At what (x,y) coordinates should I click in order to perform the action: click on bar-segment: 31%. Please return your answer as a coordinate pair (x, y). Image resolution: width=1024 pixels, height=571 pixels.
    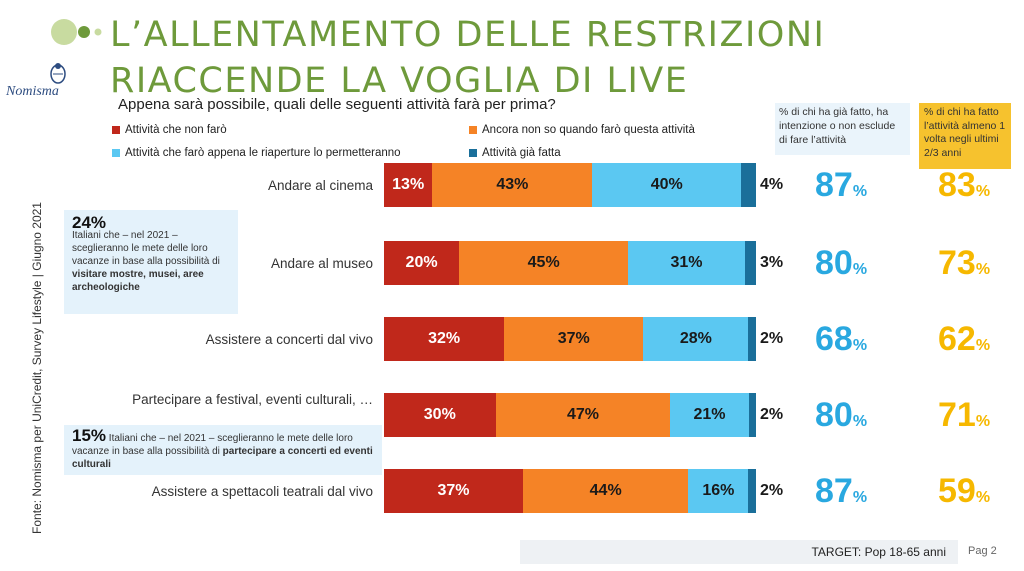
    Looking at the image, I should click on (686, 263).